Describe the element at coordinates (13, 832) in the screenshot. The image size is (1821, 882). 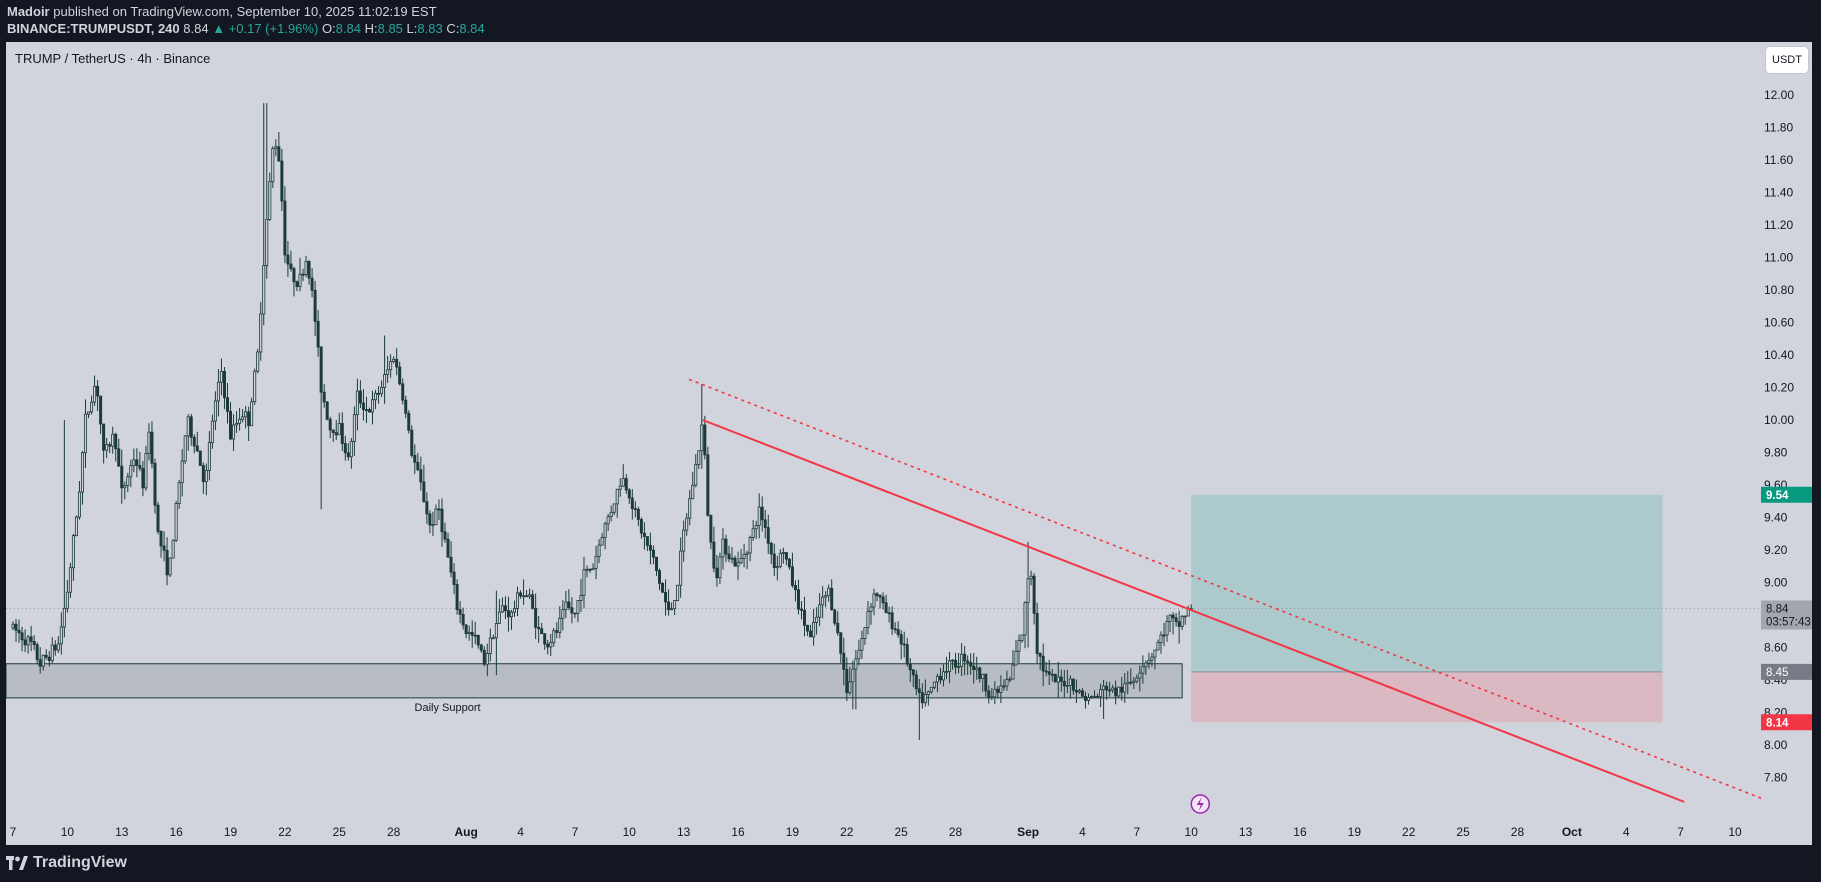
I see `time-tick-label: 7` at that location.